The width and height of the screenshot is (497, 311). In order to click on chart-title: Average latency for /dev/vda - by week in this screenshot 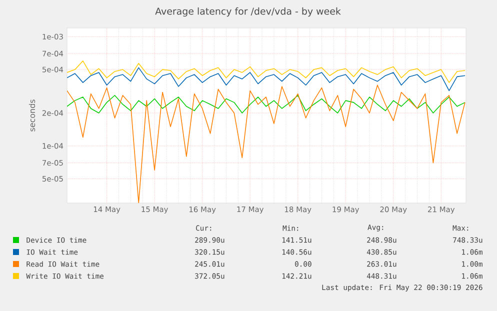, I will do `click(248, 12)`.